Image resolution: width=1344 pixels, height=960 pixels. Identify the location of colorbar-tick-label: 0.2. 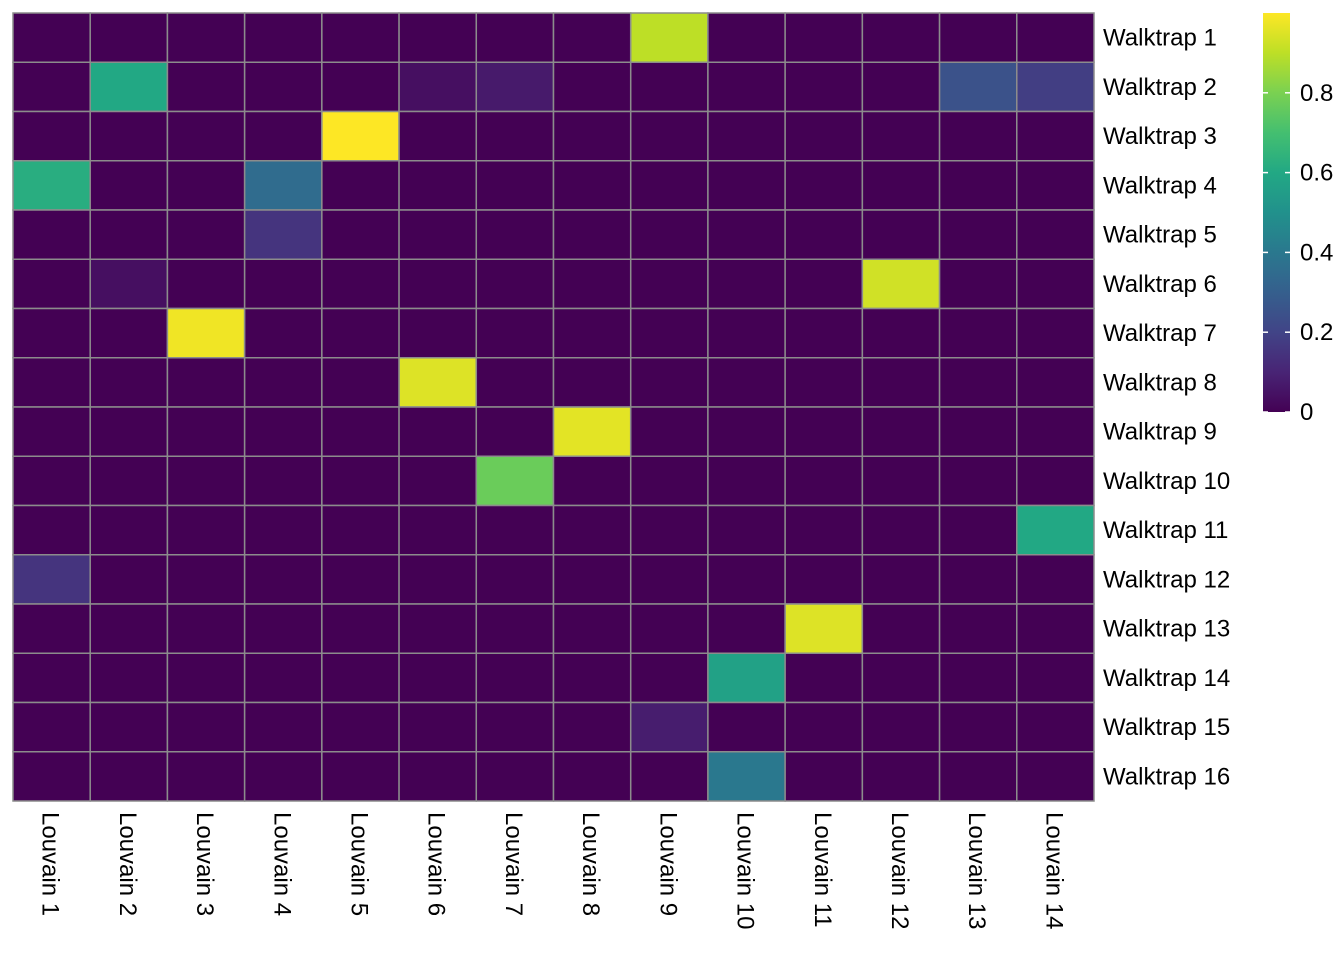
(1316, 332).